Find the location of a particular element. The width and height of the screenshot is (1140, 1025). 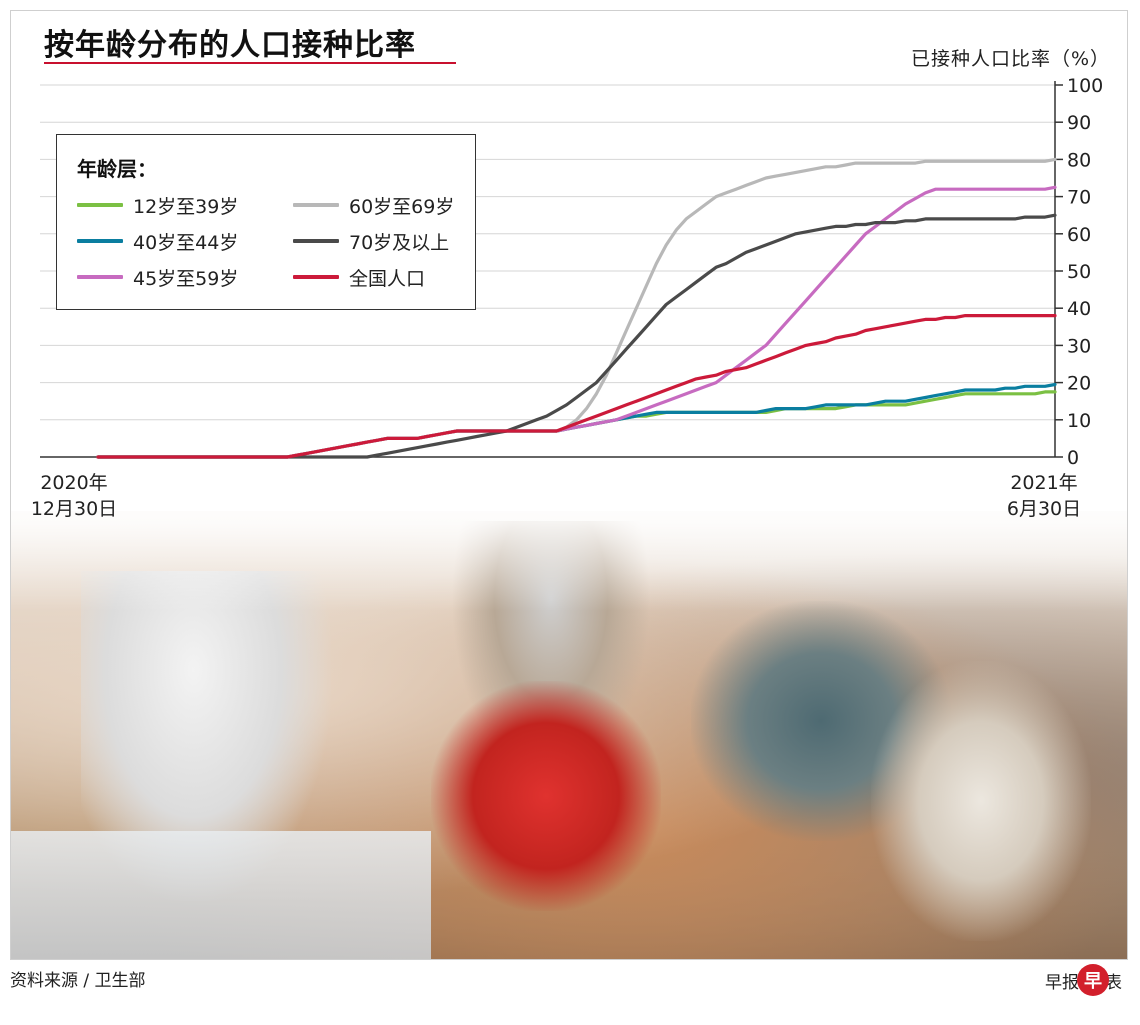

title-underline is located at coordinates (250, 63).